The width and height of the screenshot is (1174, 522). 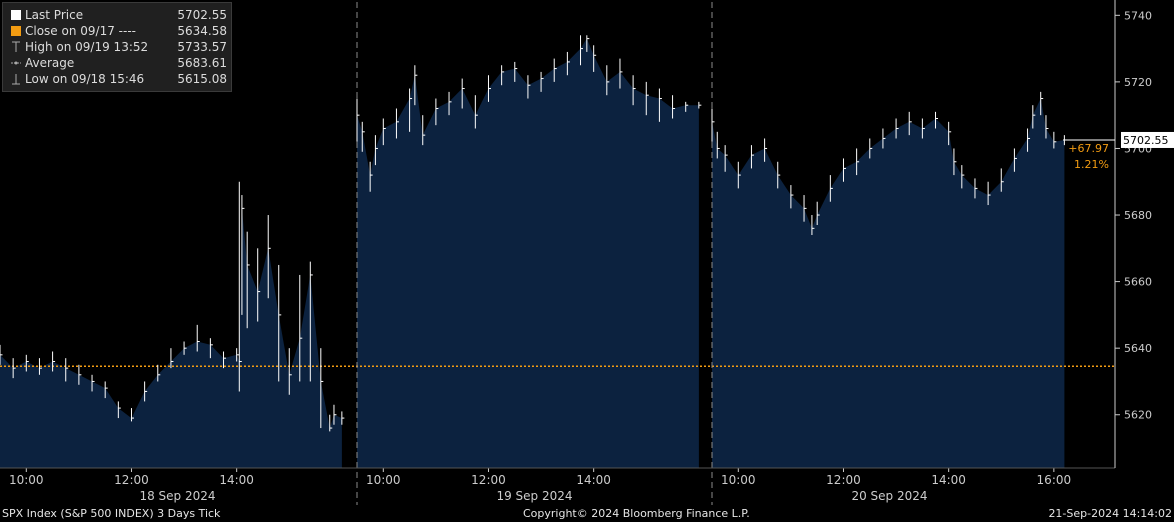 I want to click on legend-row-close: Close on 09/17 ---- 5634.58, so click(x=118, y=31).